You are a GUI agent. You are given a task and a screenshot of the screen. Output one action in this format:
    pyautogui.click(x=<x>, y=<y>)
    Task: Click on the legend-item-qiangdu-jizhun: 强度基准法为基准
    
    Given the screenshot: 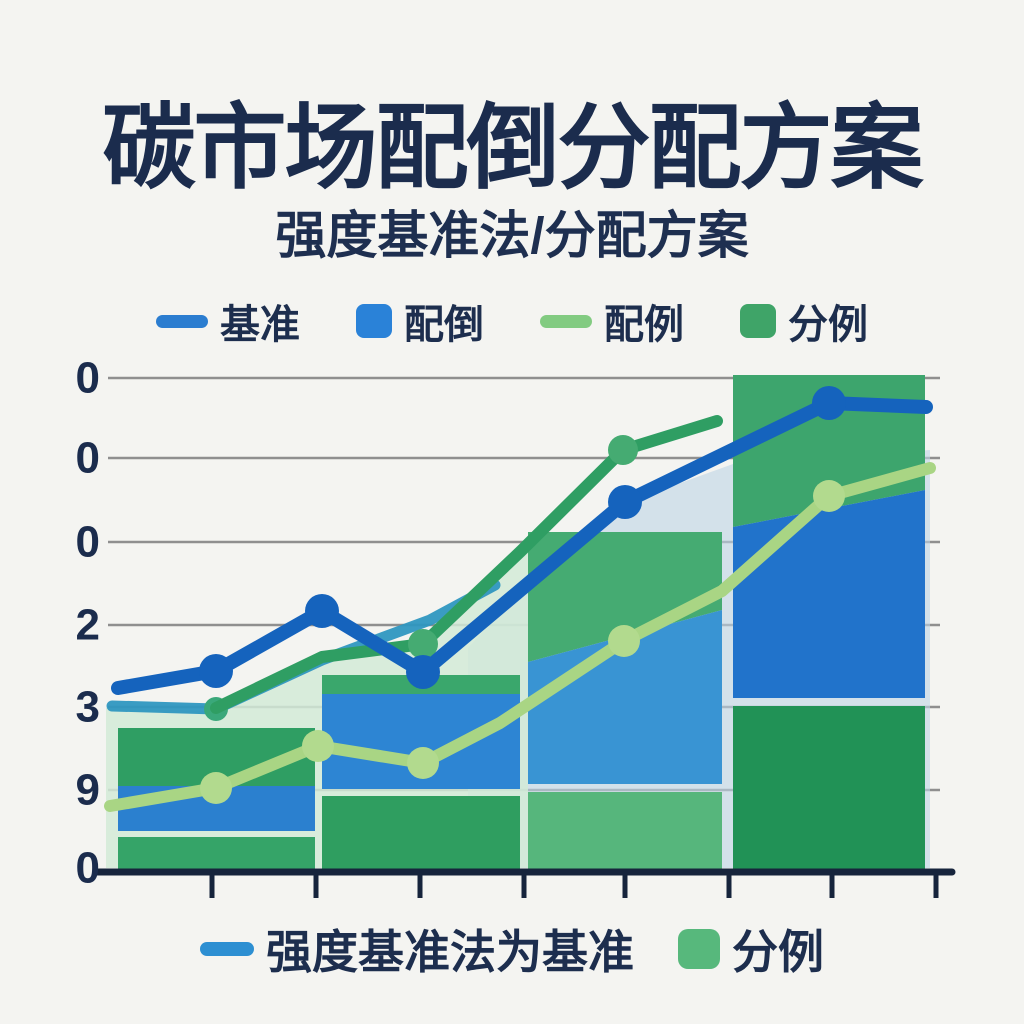 What is the action you would take?
    pyautogui.click(x=417, y=949)
    